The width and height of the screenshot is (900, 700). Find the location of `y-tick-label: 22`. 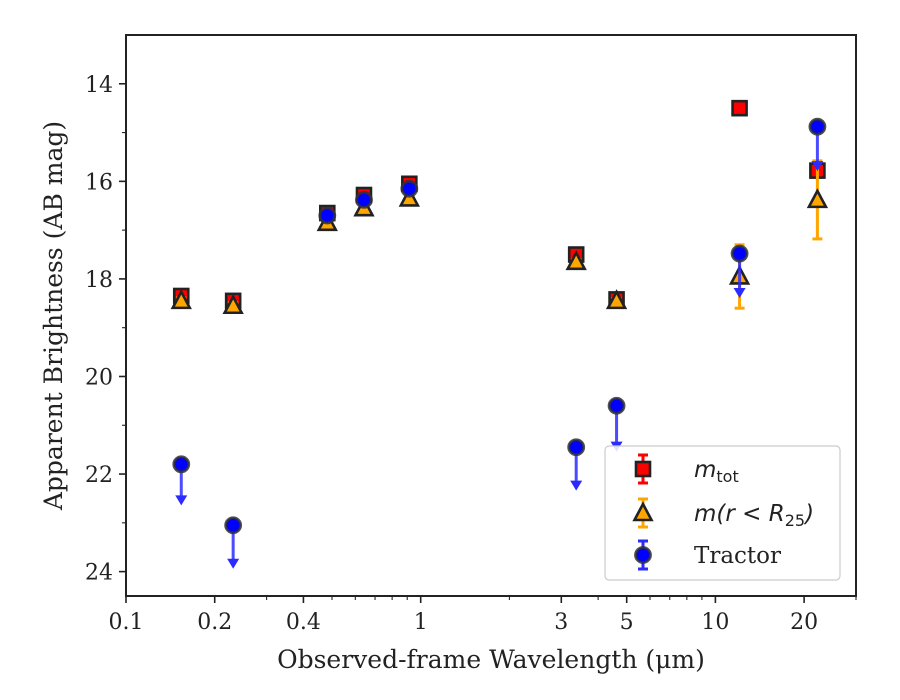

y-tick-label: 22 is located at coordinates (99, 475).